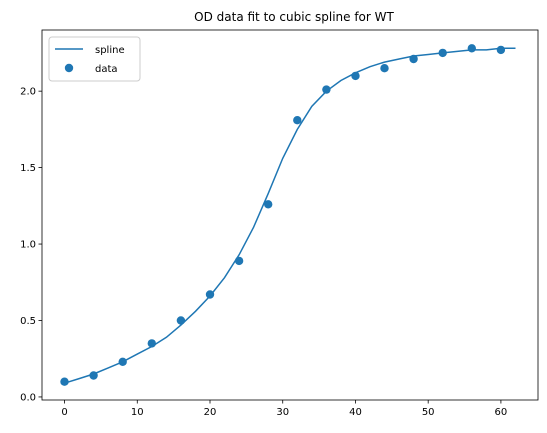  What do you see at coordinates (28, 168) in the screenshot?
I see `y-tick-label: 1.5` at bounding box center [28, 168].